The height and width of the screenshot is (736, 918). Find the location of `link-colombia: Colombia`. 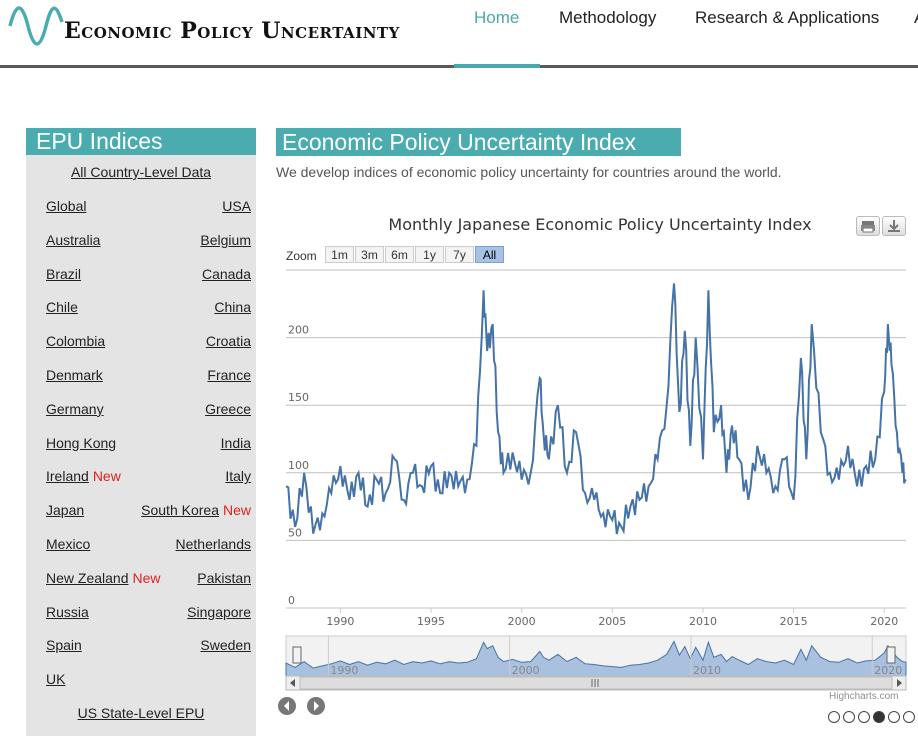

link-colombia: Colombia is located at coordinates (75, 341).